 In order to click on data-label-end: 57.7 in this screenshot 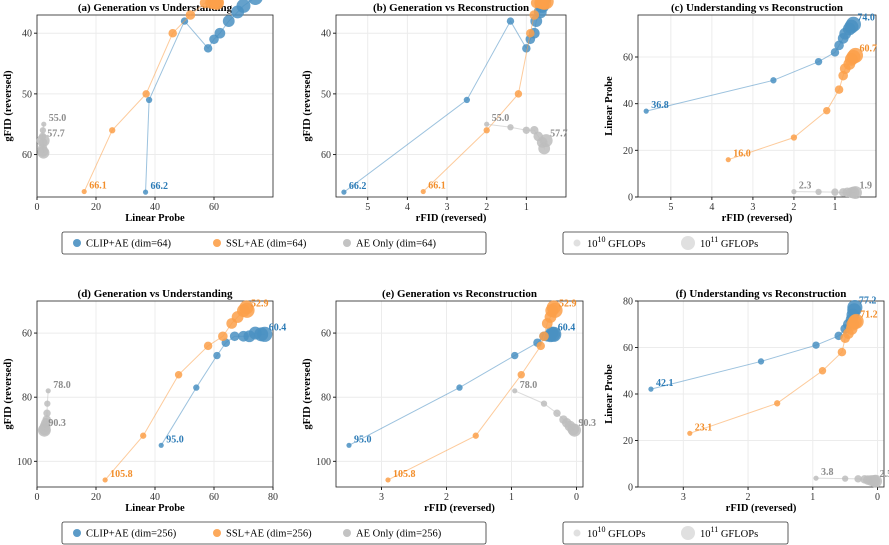, I will do `click(56, 134)`.